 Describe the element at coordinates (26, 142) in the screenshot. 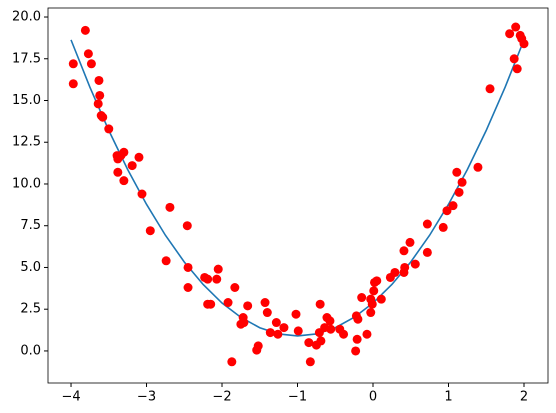

I see `y-tick-label: 12.5` at that location.